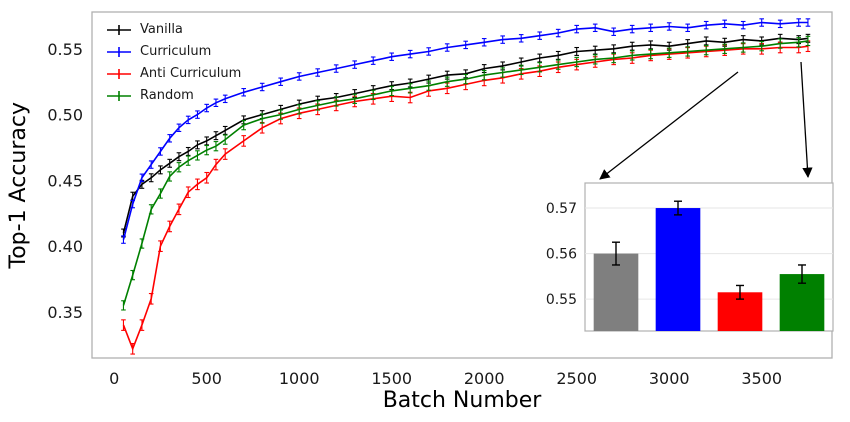 This screenshot has width=850, height=422. I want to click on y-axis-label-wrap: Top-1 Accuracy, so click(18, 185).